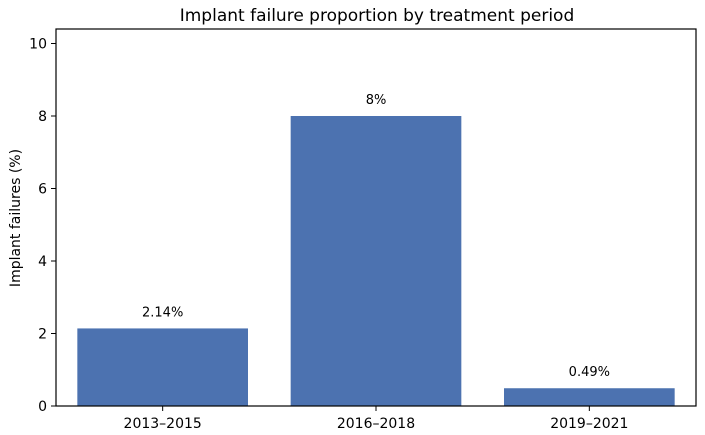 This screenshot has width=705, height=435. What do you see at coordinates (42, 226) in the screenshot?
I see `y-axis: 0 2 4 6 8 10` at bounding box center [42, 226].